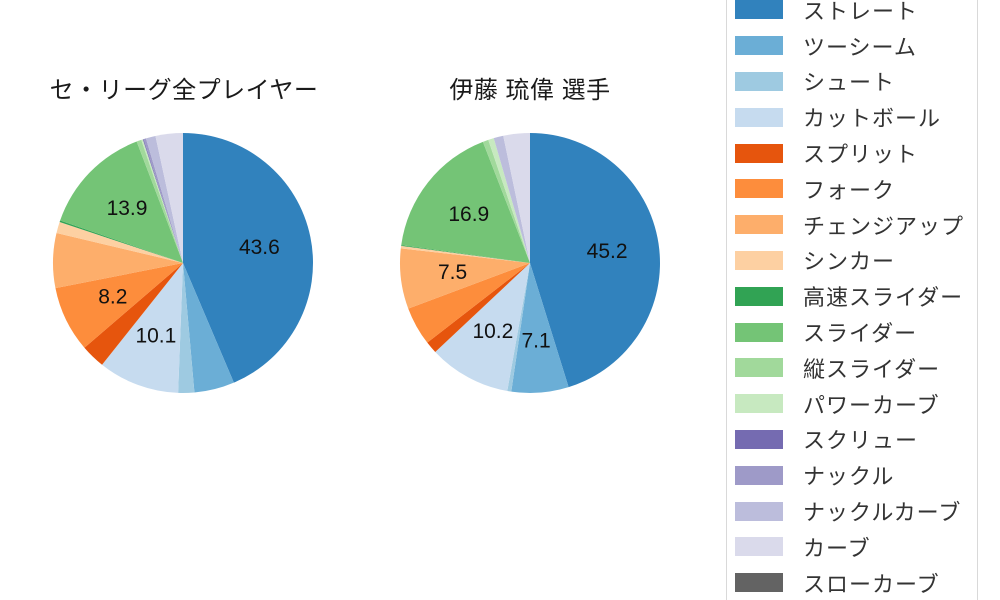 The width and height of the screenshot is (1000, 600). What do you see at coordinates (849, 262) in the screenshot?
I see `legend-item-label: シンカー` at bounding box center [849, 262].